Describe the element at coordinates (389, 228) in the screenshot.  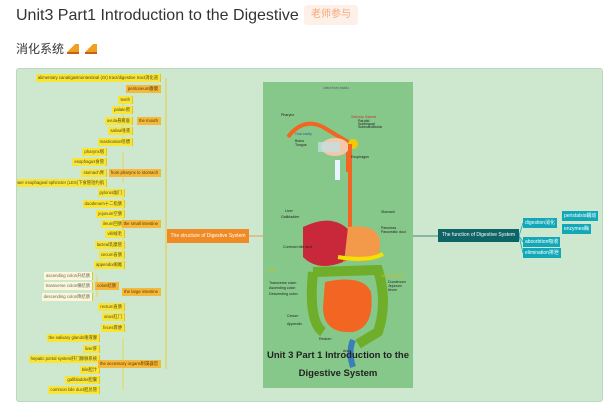
I see `anatomy-label: Pancreas` at that location.